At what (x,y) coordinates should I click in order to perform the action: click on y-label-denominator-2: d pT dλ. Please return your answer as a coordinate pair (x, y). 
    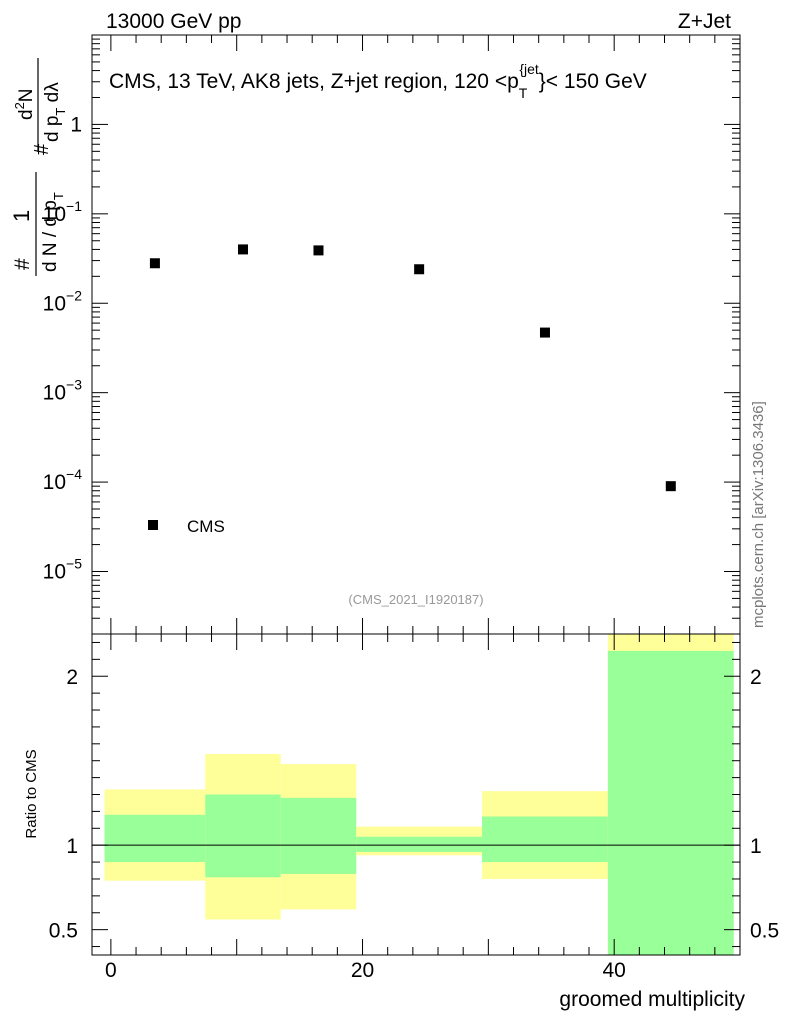
    Looking at the image, I should click on (55, 112).